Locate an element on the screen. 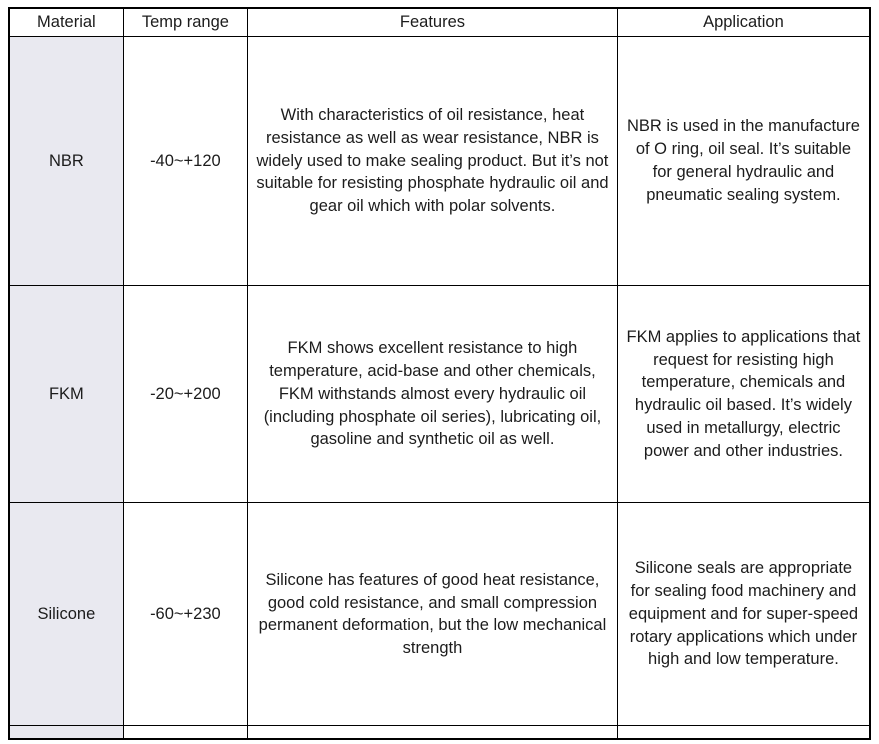  temp-range-cell-fkm: -20~+200 is located at coordinates (185, 394).